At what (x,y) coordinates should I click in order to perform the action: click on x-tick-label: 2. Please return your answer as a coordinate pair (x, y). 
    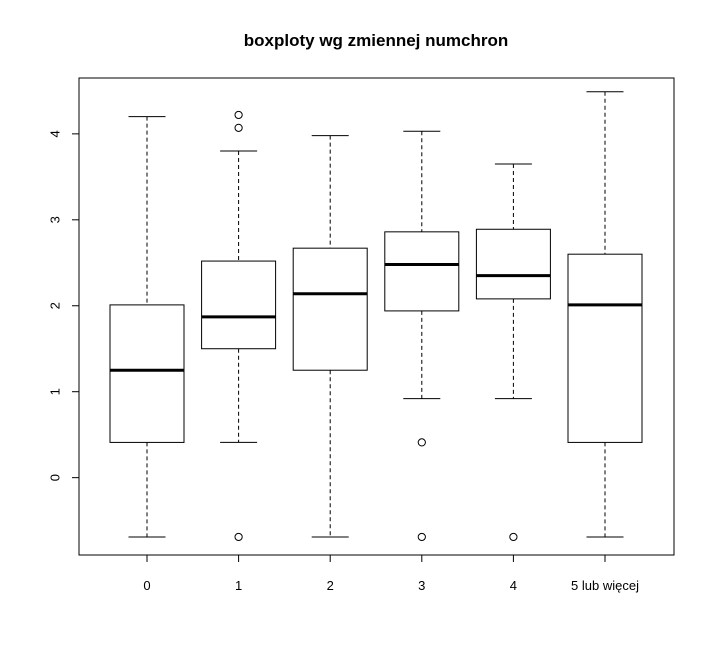
    Looking at the image, I should click on (330, 585).